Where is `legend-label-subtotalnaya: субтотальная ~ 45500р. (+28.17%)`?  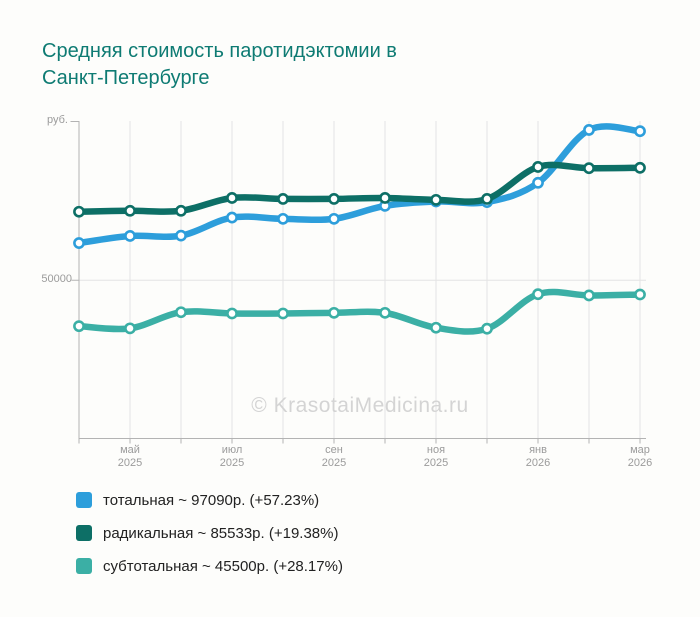 legend-label-subtotalnaya: субтотальная ~ 45500р. (+28.17%) is located at coordinates (223, 566).